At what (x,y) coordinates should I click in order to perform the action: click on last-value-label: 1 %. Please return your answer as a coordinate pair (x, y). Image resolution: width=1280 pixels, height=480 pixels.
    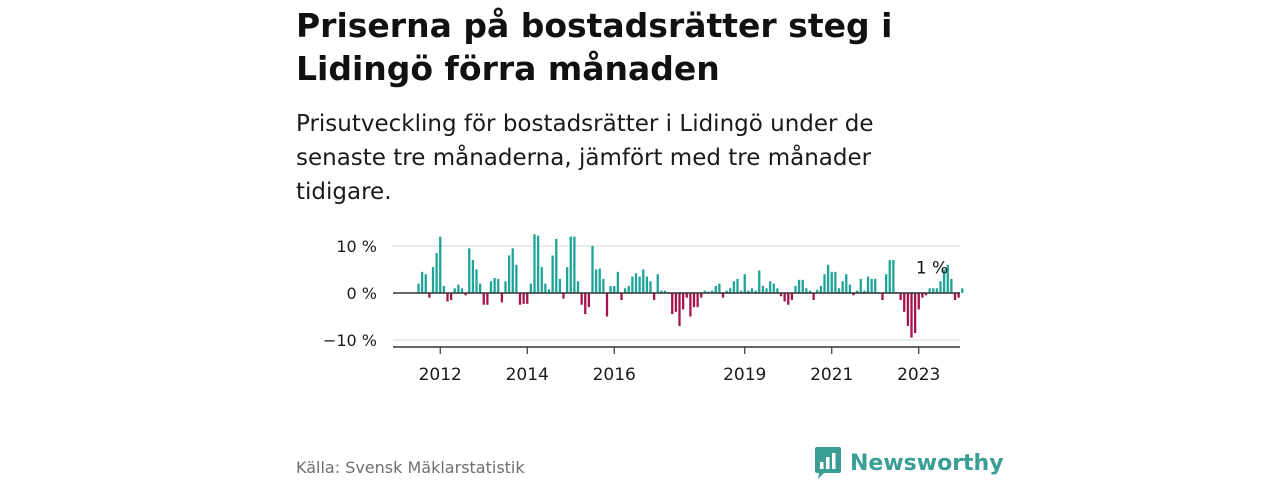
    Looking at the image, I should click on (932, 268).